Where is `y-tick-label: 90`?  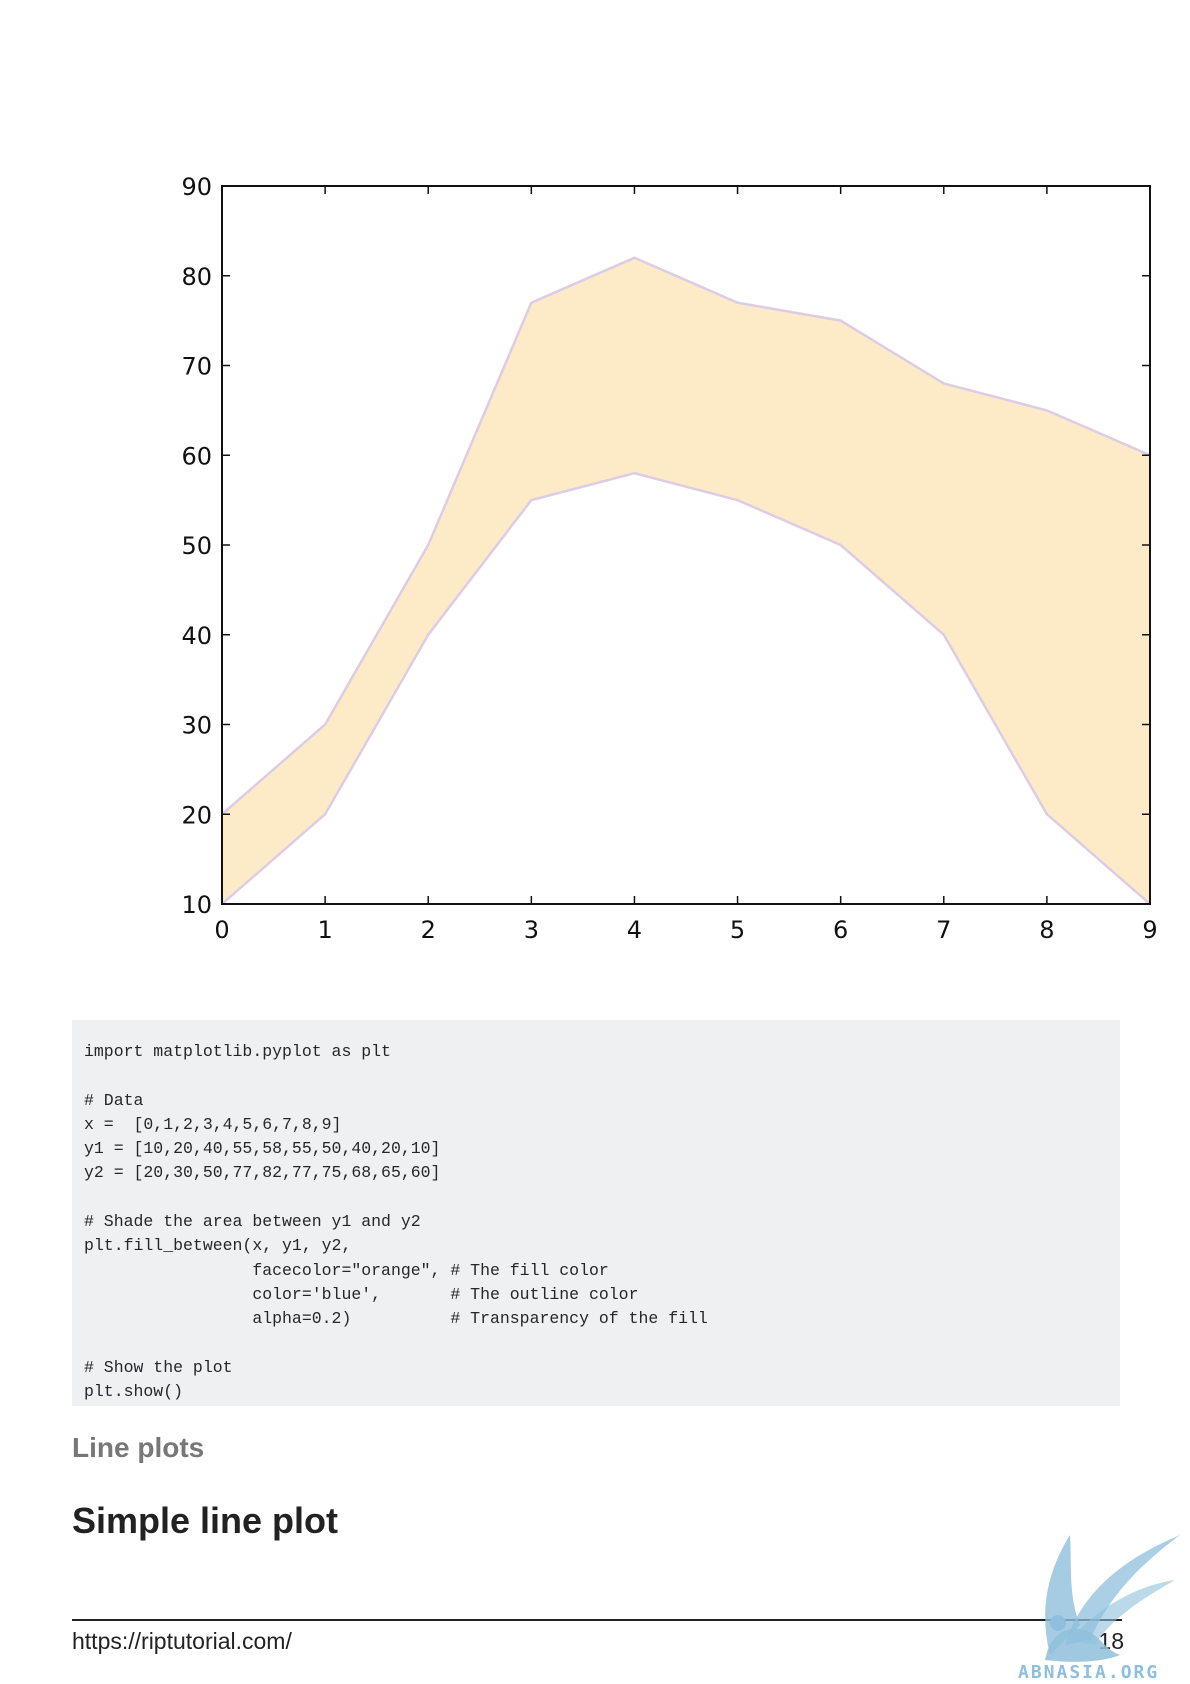
y-tick-label: 90 is located at coordinates (196, 187).